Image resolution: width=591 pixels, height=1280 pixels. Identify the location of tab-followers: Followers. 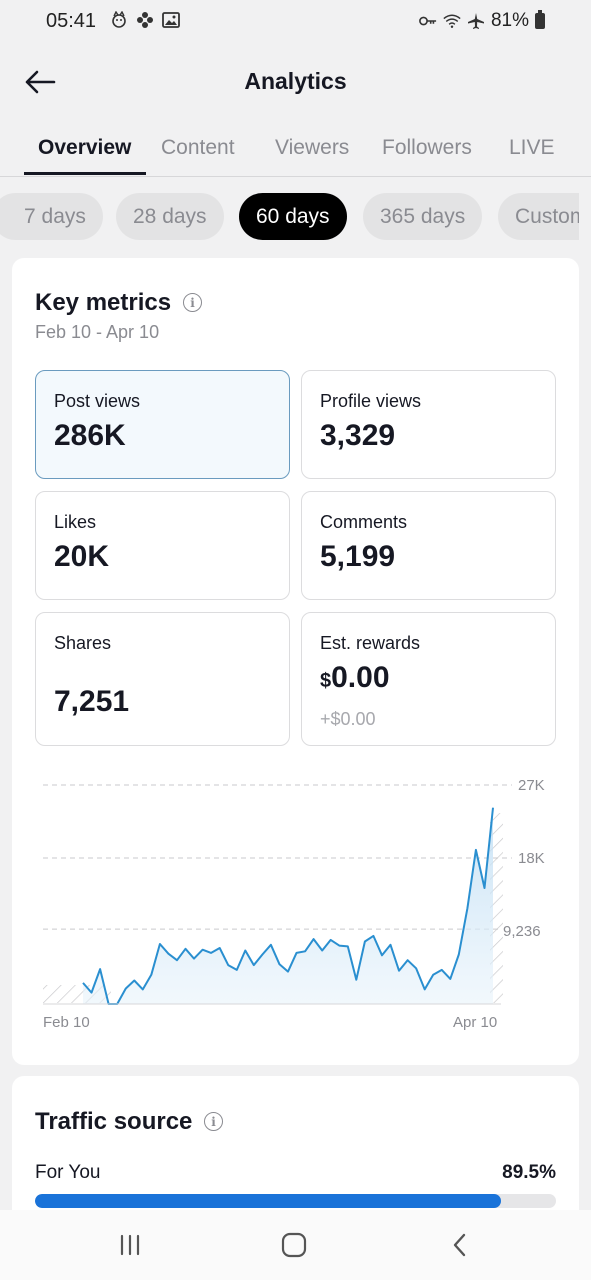
(427, 147).